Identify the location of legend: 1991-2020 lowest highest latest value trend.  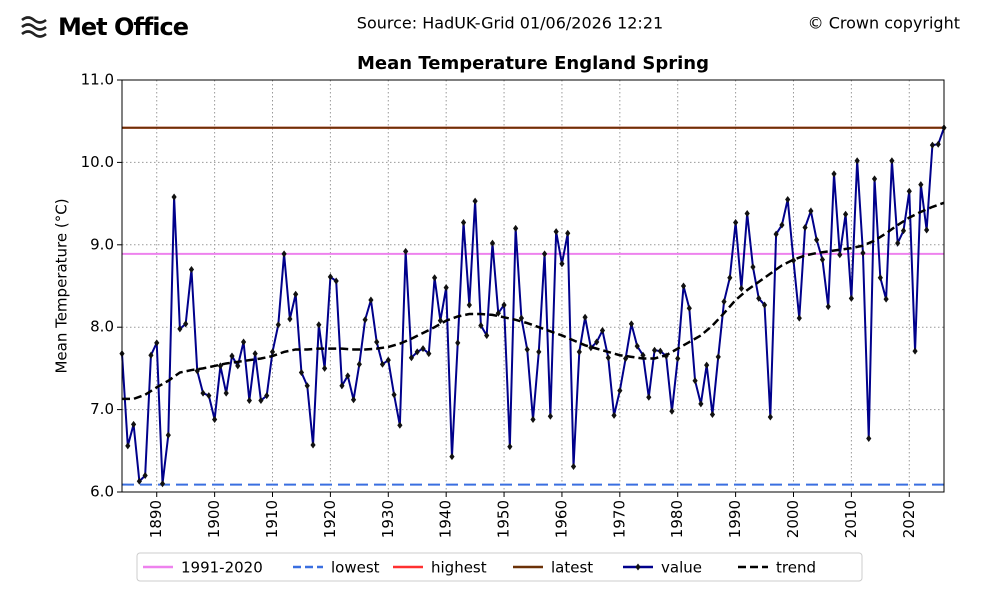
(499, 567).